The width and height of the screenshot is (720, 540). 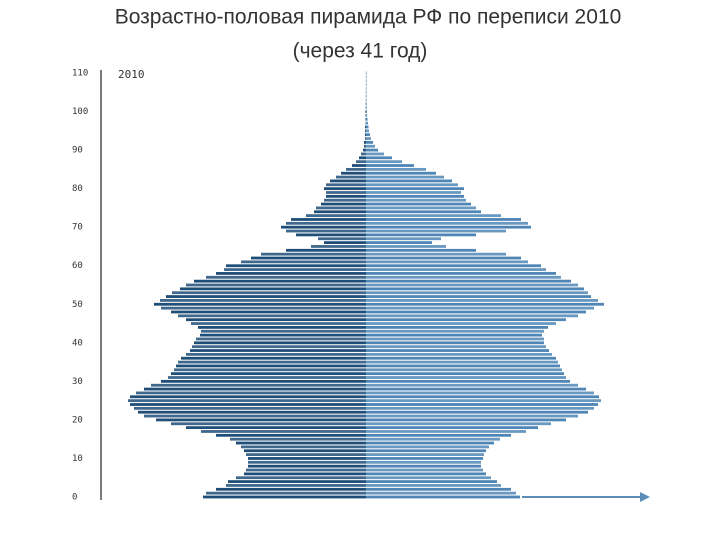 I want to click on y-tick-label: 60, so click(x=77, y=266).